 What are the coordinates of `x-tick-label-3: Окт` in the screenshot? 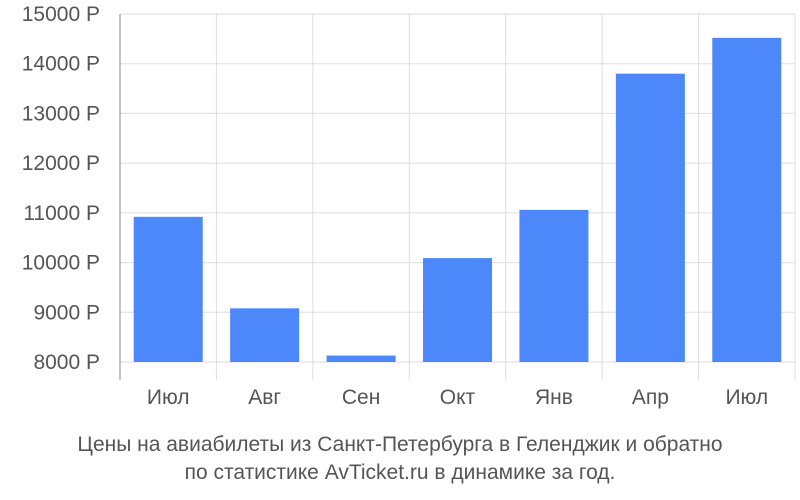 It's located at (458, 397).